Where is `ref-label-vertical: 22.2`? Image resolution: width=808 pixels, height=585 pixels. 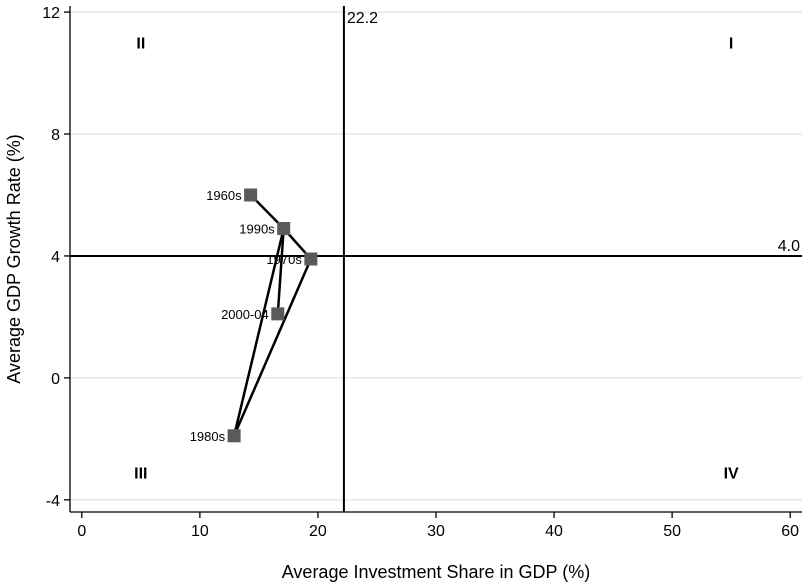 ref-label-vertical: 22.2 is located at coordinates (362, 18).